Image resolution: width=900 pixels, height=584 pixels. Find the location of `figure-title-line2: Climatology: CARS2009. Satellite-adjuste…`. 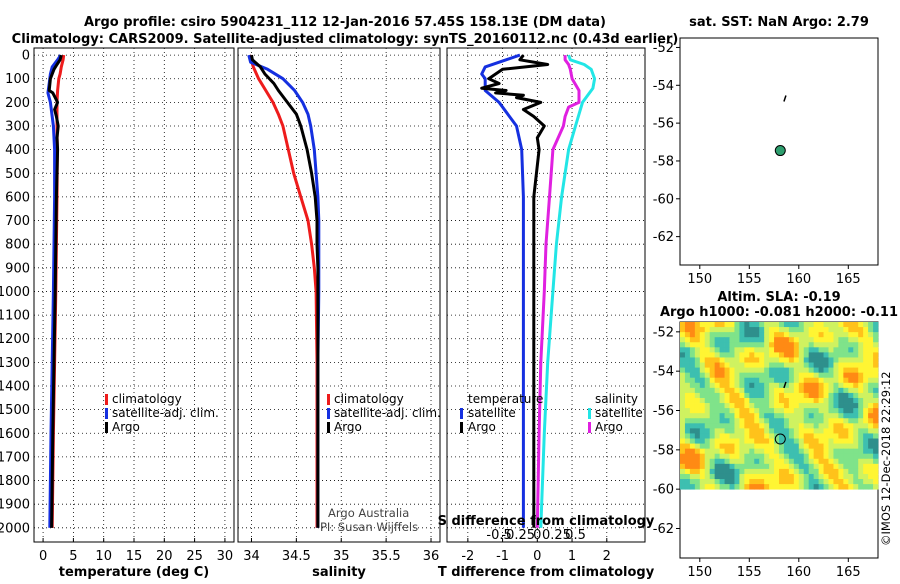

figure-title-line2: Climatology: CARS2009. Satellite-adjuste… is located at coordinates (345, 39).